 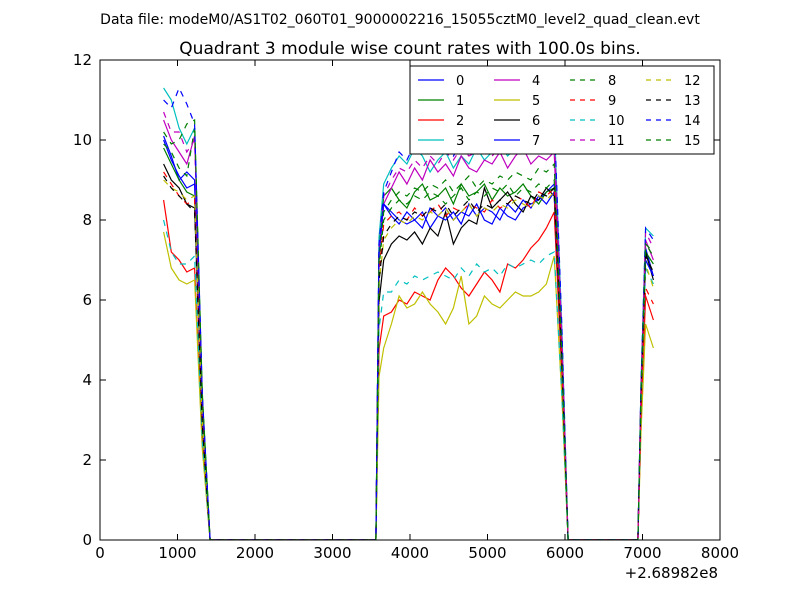 What do you see at coordinates (87, 300) in the screenshot?
I see `y-tick-label: 6` at bounding box center [87, 300].